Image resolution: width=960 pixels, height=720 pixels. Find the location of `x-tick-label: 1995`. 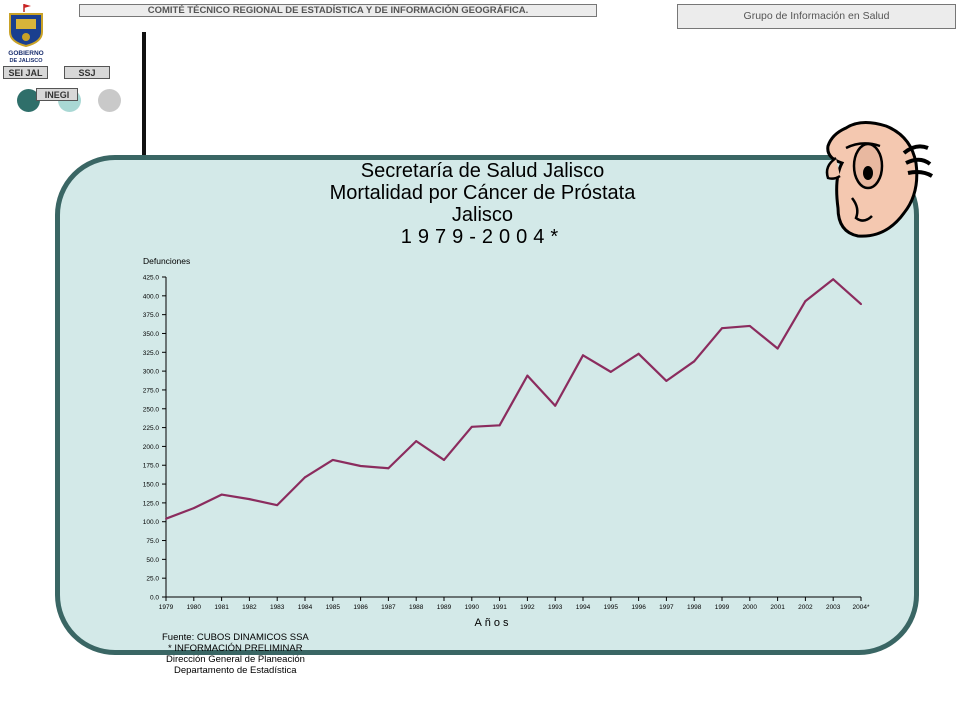

x-tick-label: 1995 is located at coordinates (611, 607).